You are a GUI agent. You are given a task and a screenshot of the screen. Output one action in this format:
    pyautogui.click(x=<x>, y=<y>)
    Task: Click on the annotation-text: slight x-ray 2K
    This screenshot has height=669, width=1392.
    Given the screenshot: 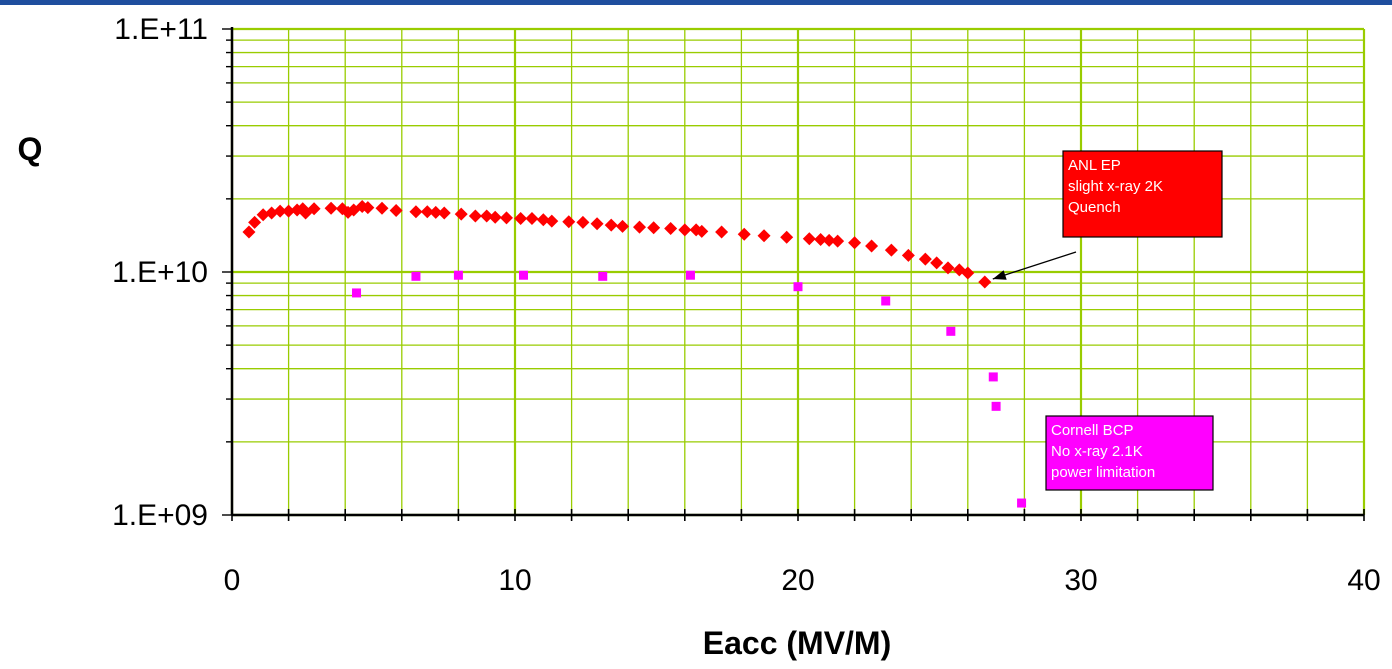 What is the action you would take?
    pyautogui.click(x=1115, y=186)
    